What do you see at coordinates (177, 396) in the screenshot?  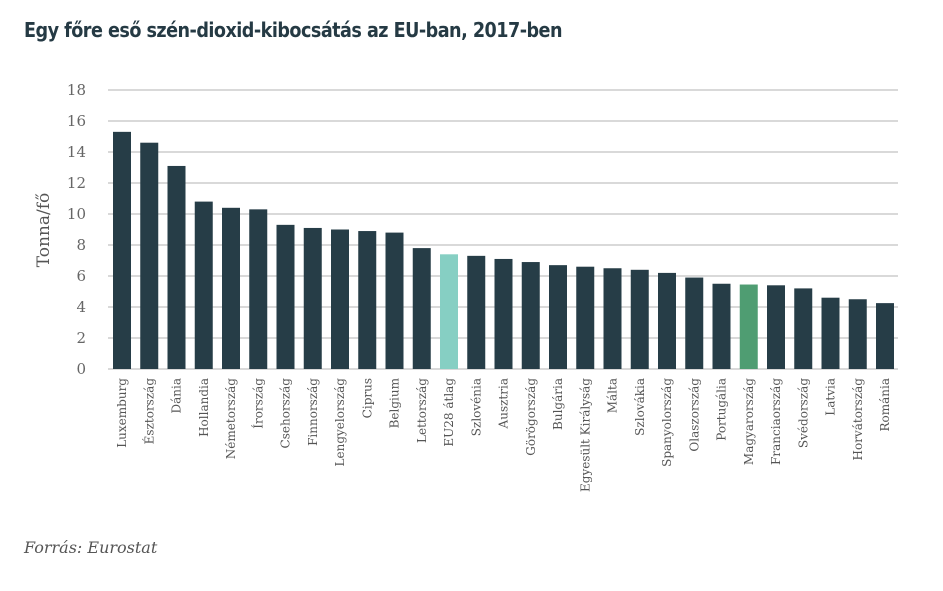 I see `x-tick-label: Dánia` at bounding box center [177, 396].